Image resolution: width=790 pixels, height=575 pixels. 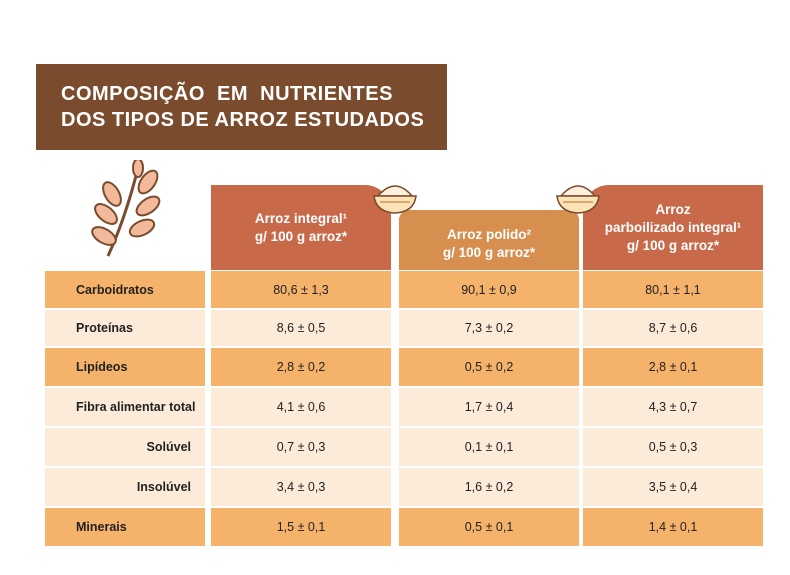 What do you see at coordinates (489, 487) in the screenshot?
I see `table-cell: 1,6 ± 0,2` at bounding box center [489, 487].